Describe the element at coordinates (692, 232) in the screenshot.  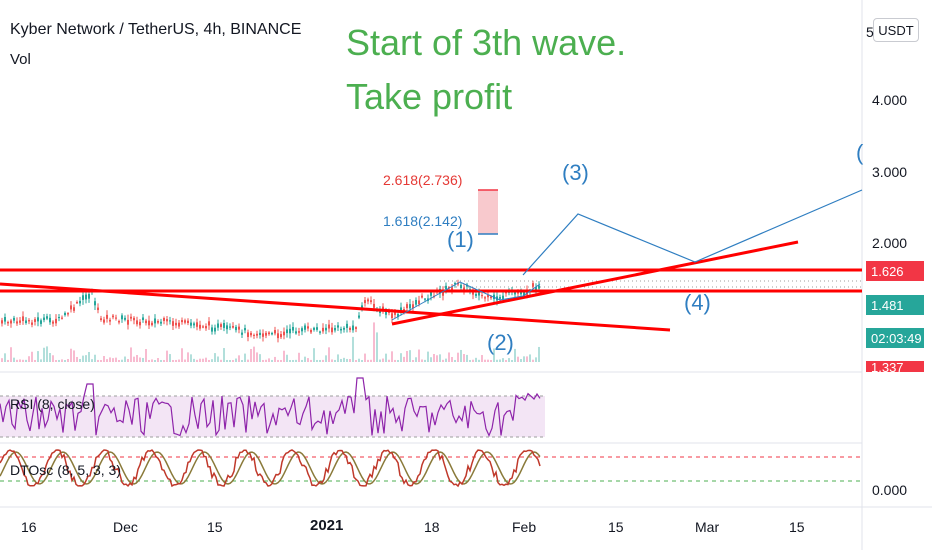
I see `wave-projection-line` at that location.